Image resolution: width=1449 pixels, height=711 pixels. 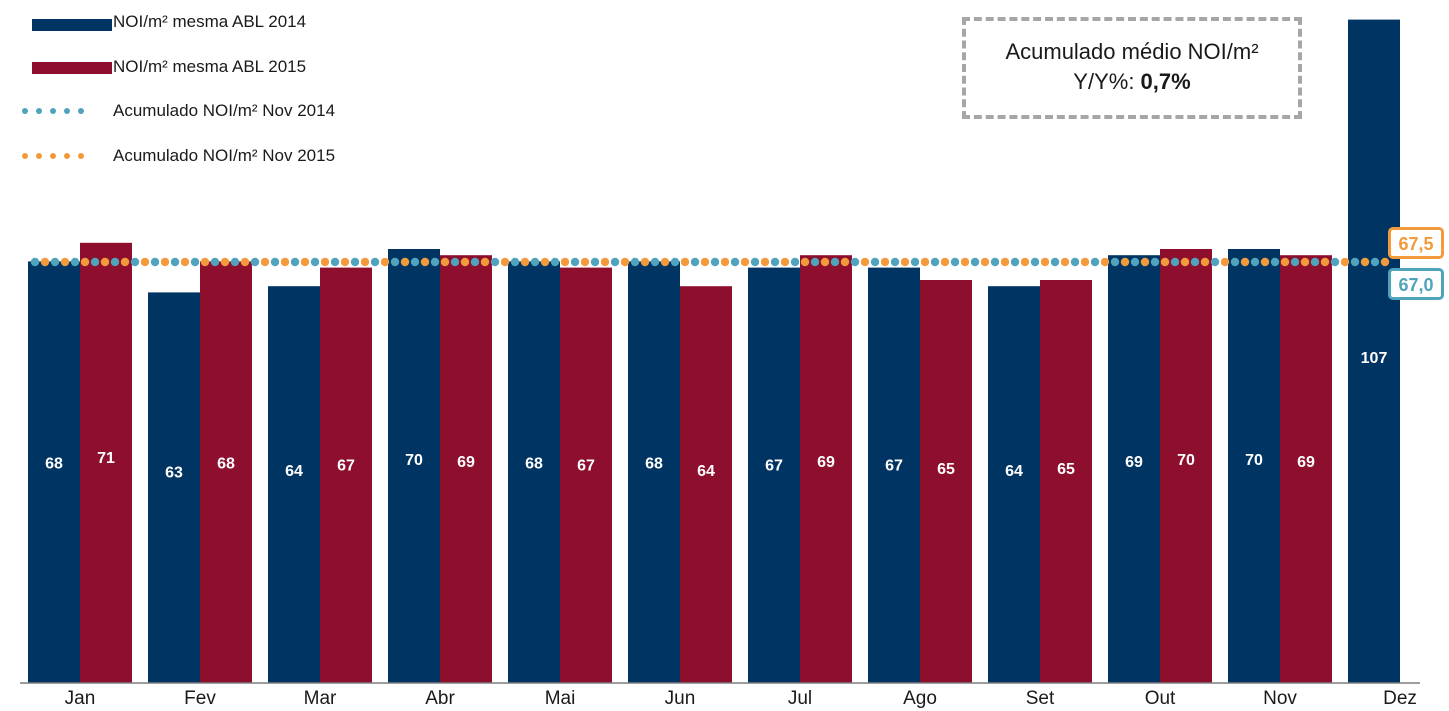 I want to click on data-label-abr-series-1: 69, so click(x=466, y=462).